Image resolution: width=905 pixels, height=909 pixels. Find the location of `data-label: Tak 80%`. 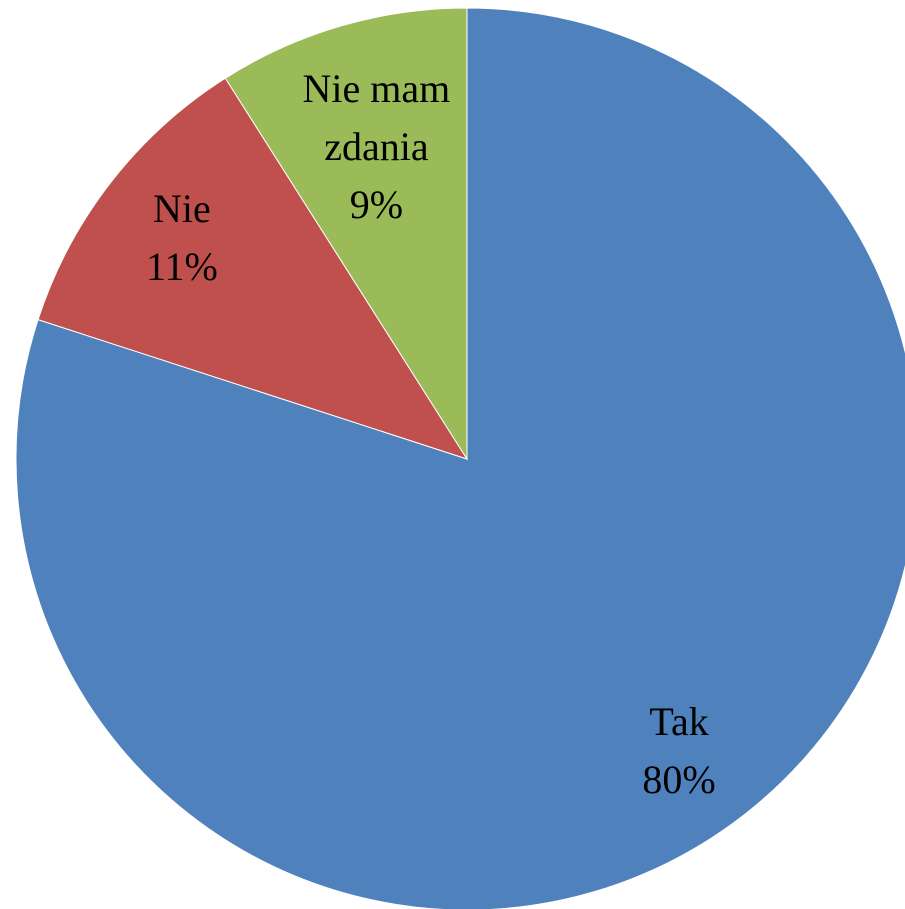

data-label: Tak 80% is located at coordinates (679, 751).